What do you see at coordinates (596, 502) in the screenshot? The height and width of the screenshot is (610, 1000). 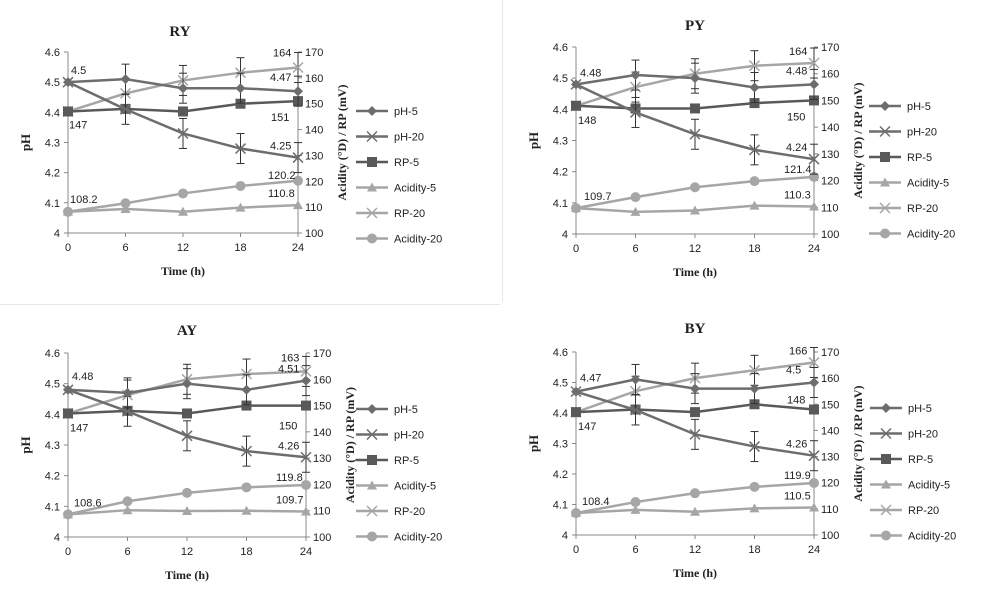 I see `data-label: 108.4` at bounding box center [596, 502].